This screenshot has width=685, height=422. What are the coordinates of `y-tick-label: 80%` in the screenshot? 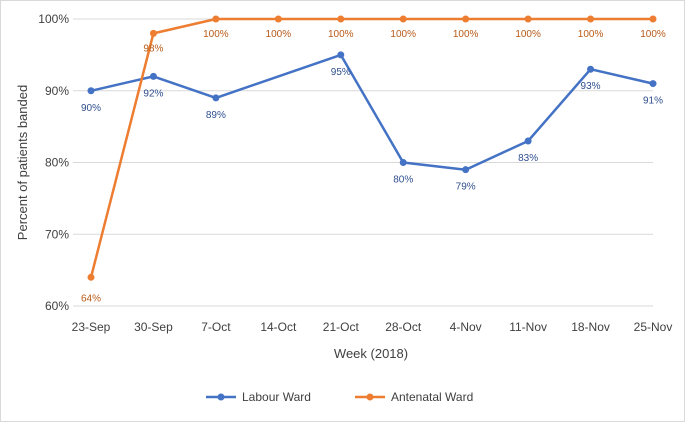 It's located at (57, 163).